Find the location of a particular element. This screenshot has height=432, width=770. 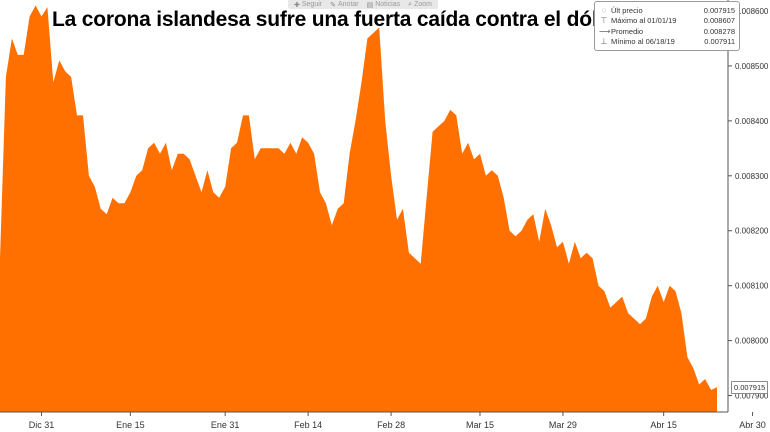

chart-toolbar: ✚ Seguir ✎ Anotar ▤ Noticias ⌕ Zoom is located at coordinates (363, 4).